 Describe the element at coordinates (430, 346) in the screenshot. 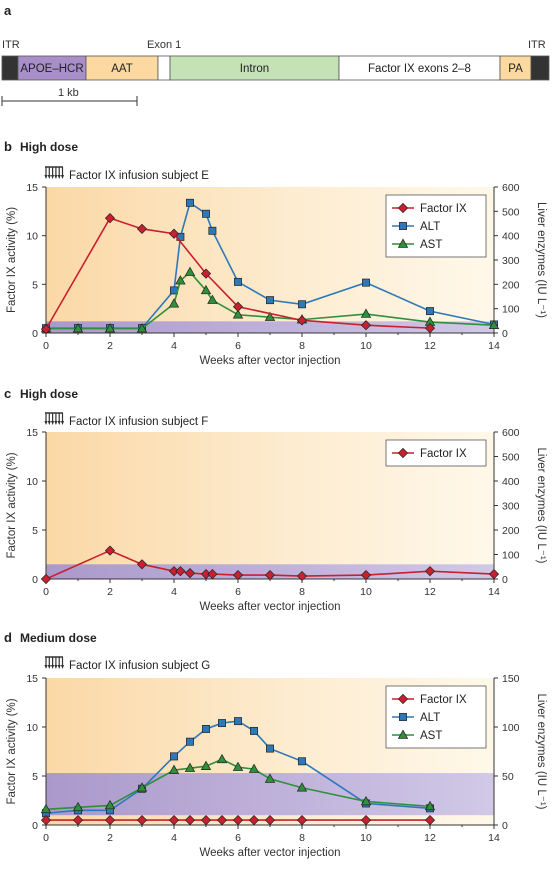

I see `x-tick-label: 12` at that location.